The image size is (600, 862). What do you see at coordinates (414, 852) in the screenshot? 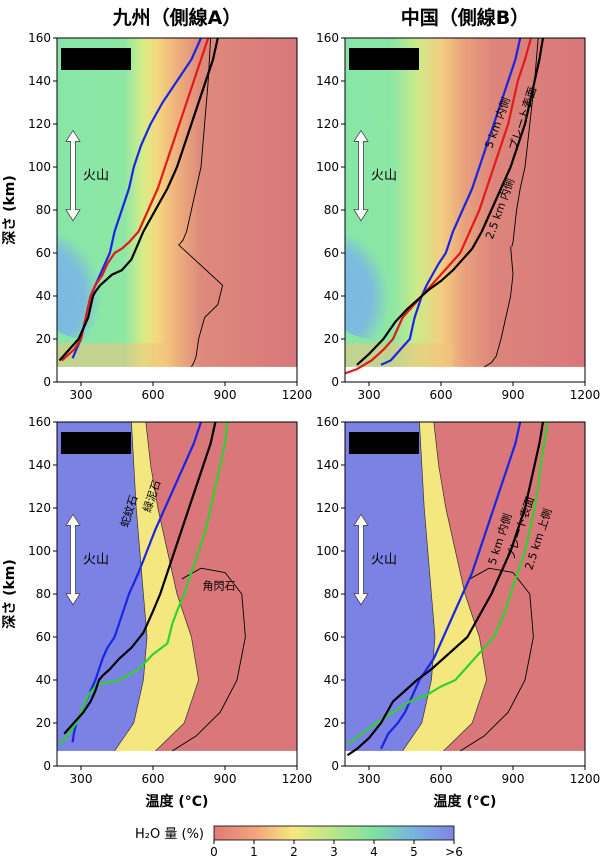
I see `colorbar-tick-label: 5` at bounding box center [414, 852].